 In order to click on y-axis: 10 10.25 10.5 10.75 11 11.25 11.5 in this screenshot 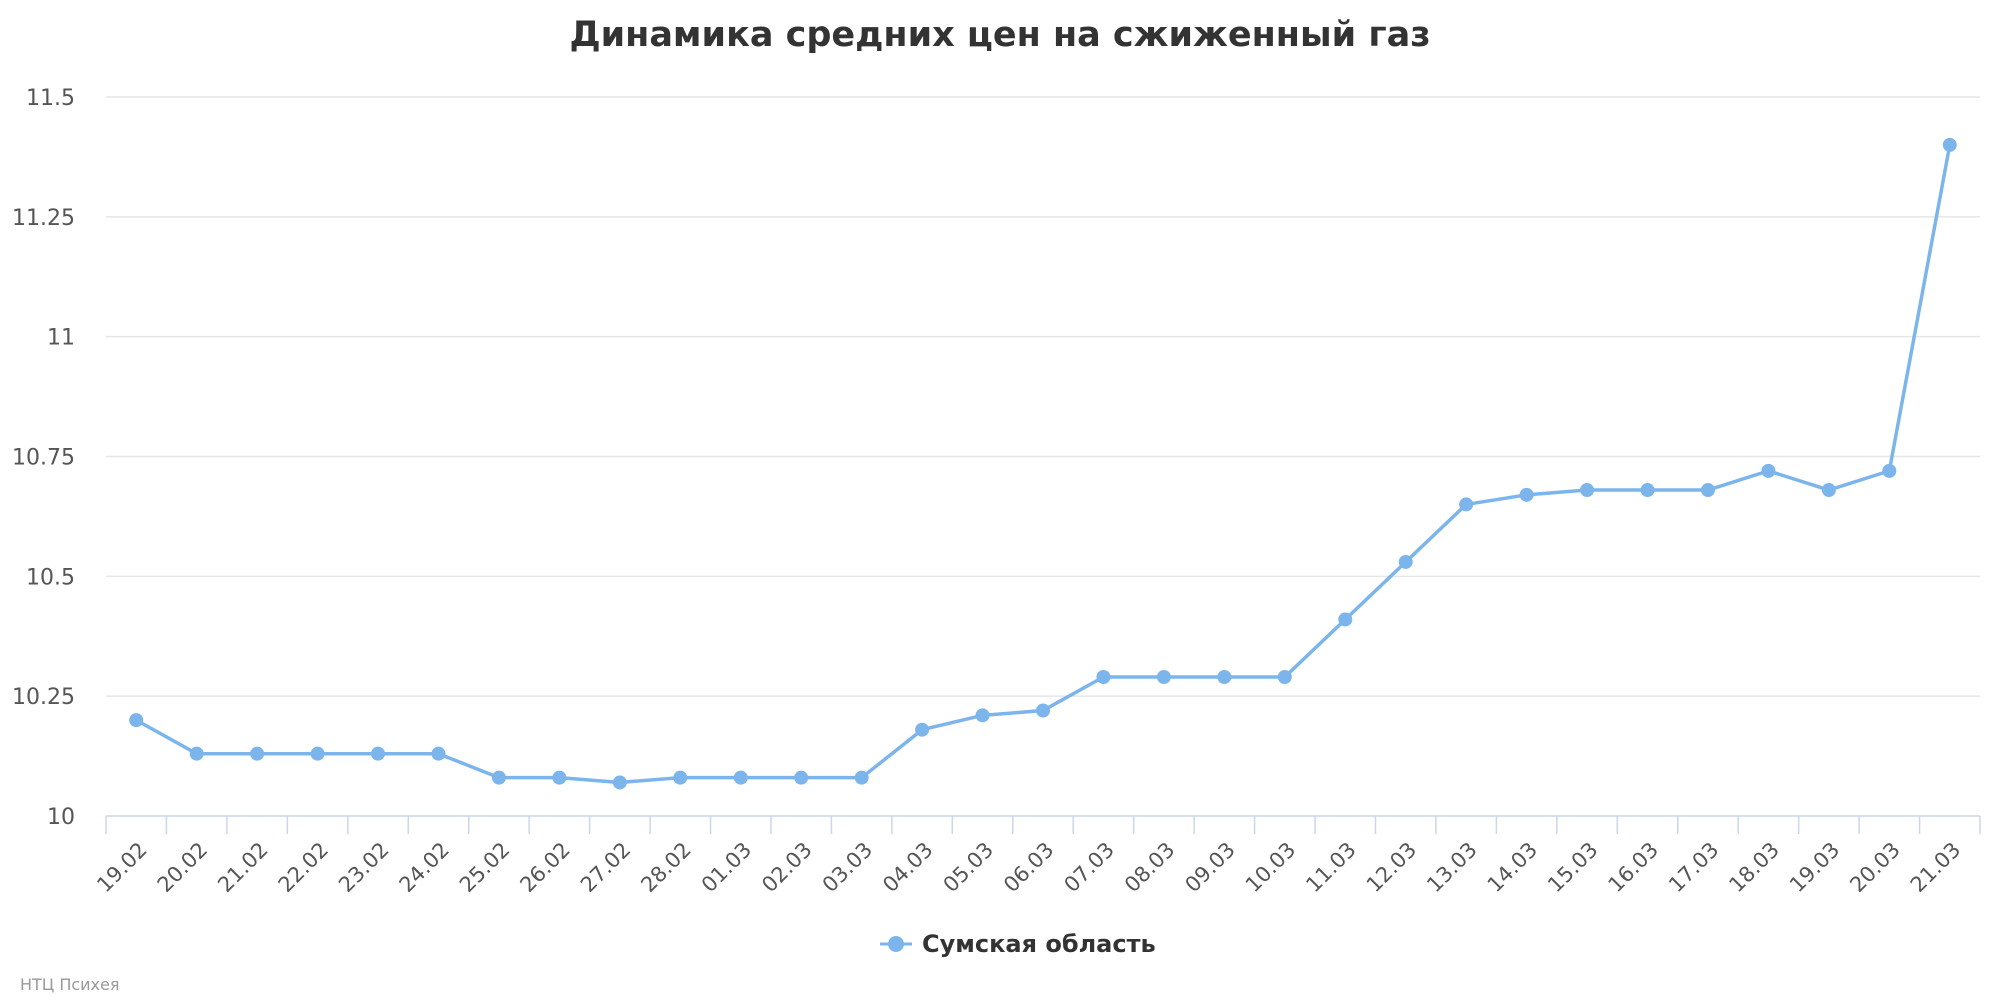, I will do `click(43, 458)`.